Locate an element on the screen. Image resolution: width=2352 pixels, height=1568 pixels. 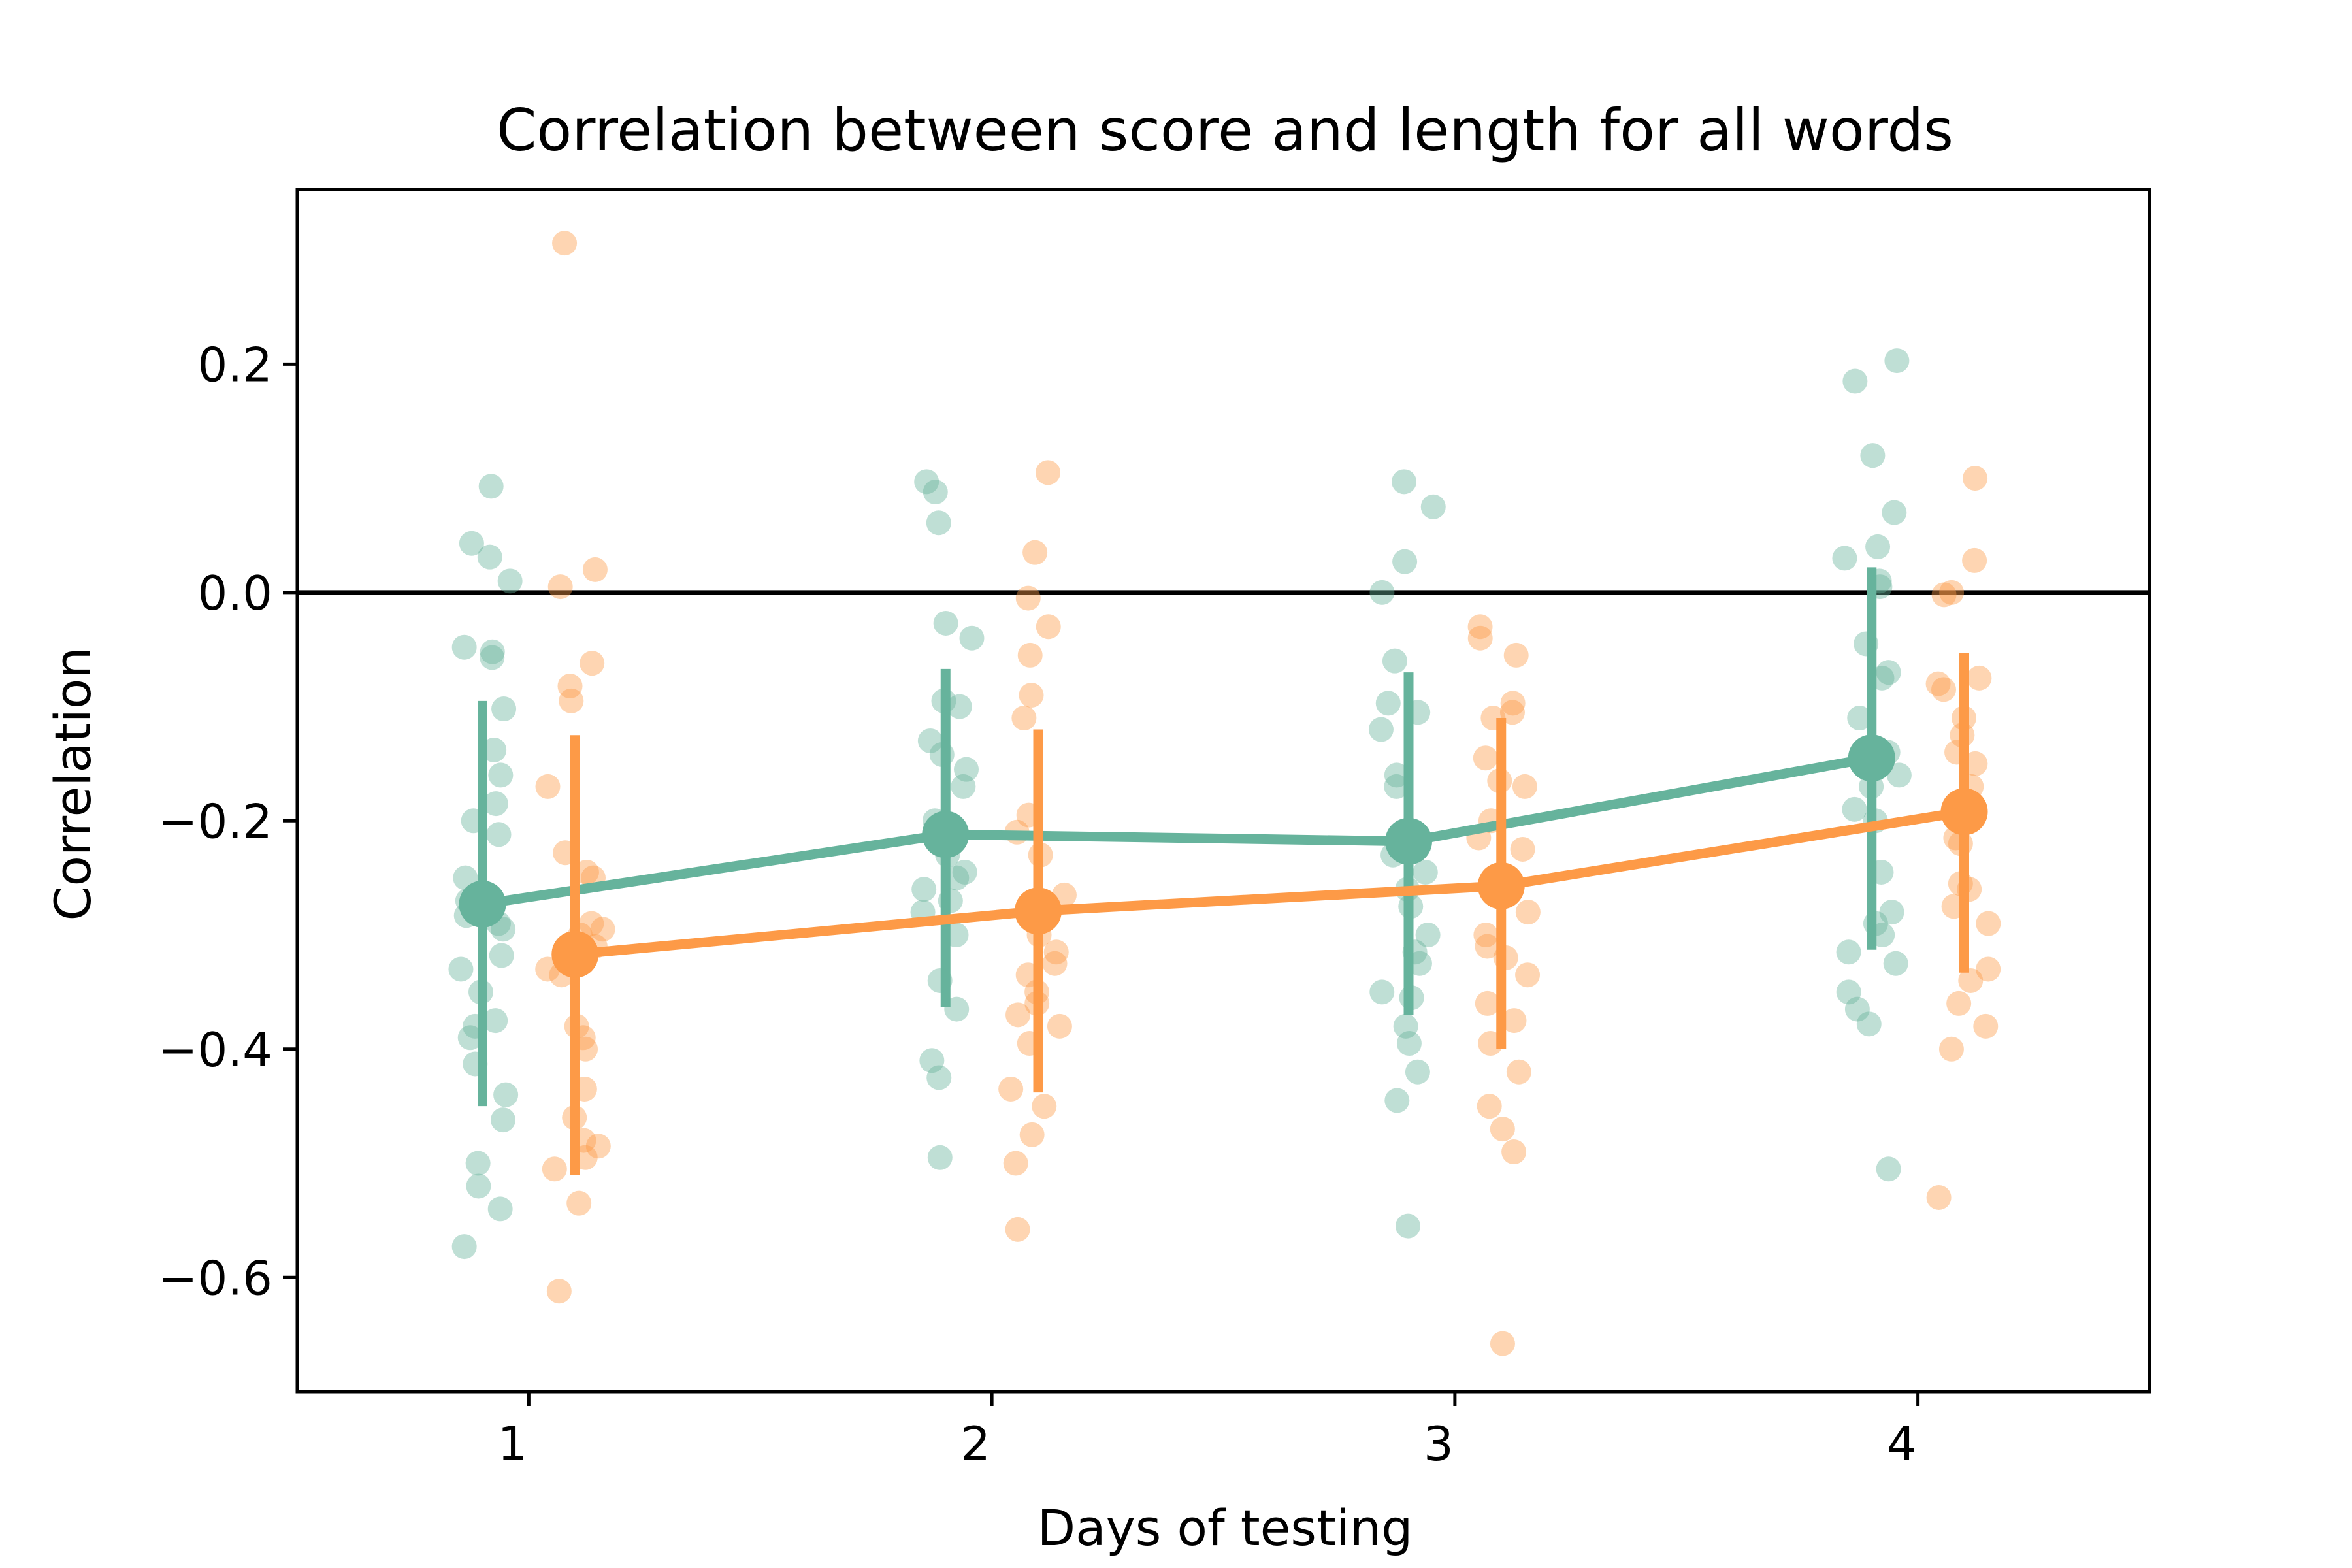
x-tick-label: 2 is located at coordinates (975, 1443).